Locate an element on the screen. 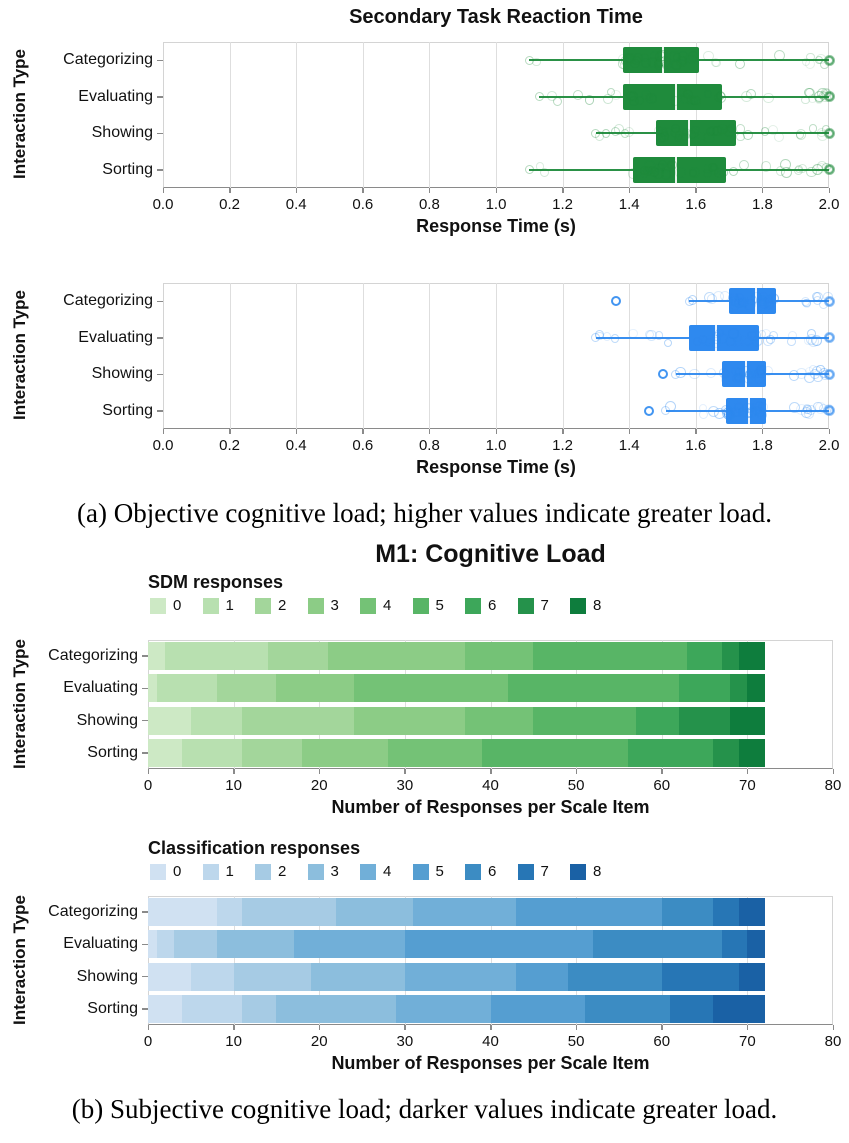 This screenshot has height=1143, width=849. x-tick-label: 80 is located at coordinates (833, 785).